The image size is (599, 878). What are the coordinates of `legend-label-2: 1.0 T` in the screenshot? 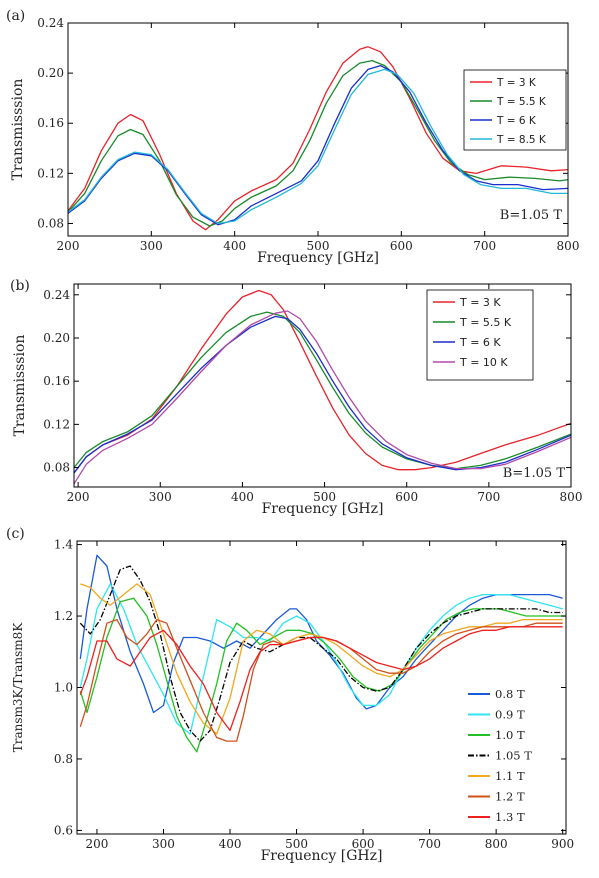 It's located at (510, 735).